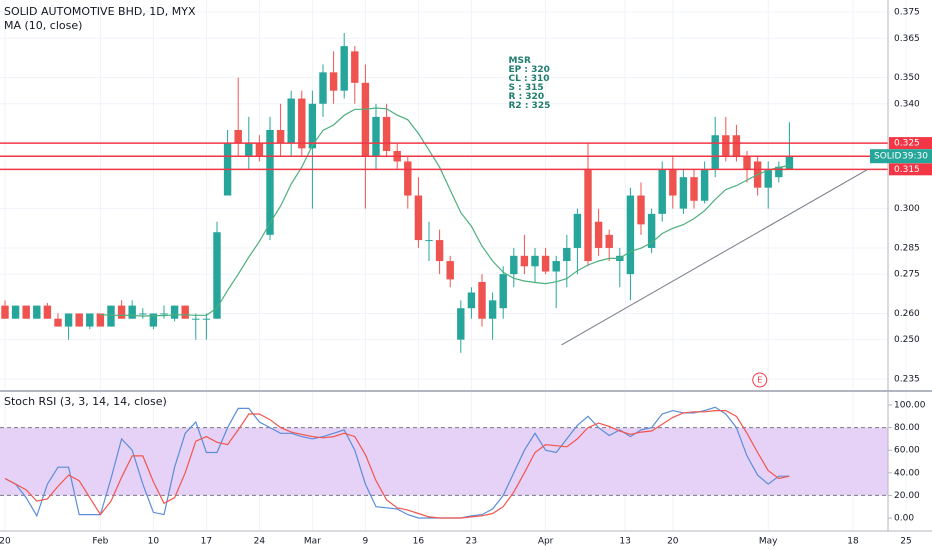 The width and height of the screenshot is (932, 550). Describe the element at coordinates (907, 39) in the screenshot. I see `y-tick-label: 0.365` at that location.